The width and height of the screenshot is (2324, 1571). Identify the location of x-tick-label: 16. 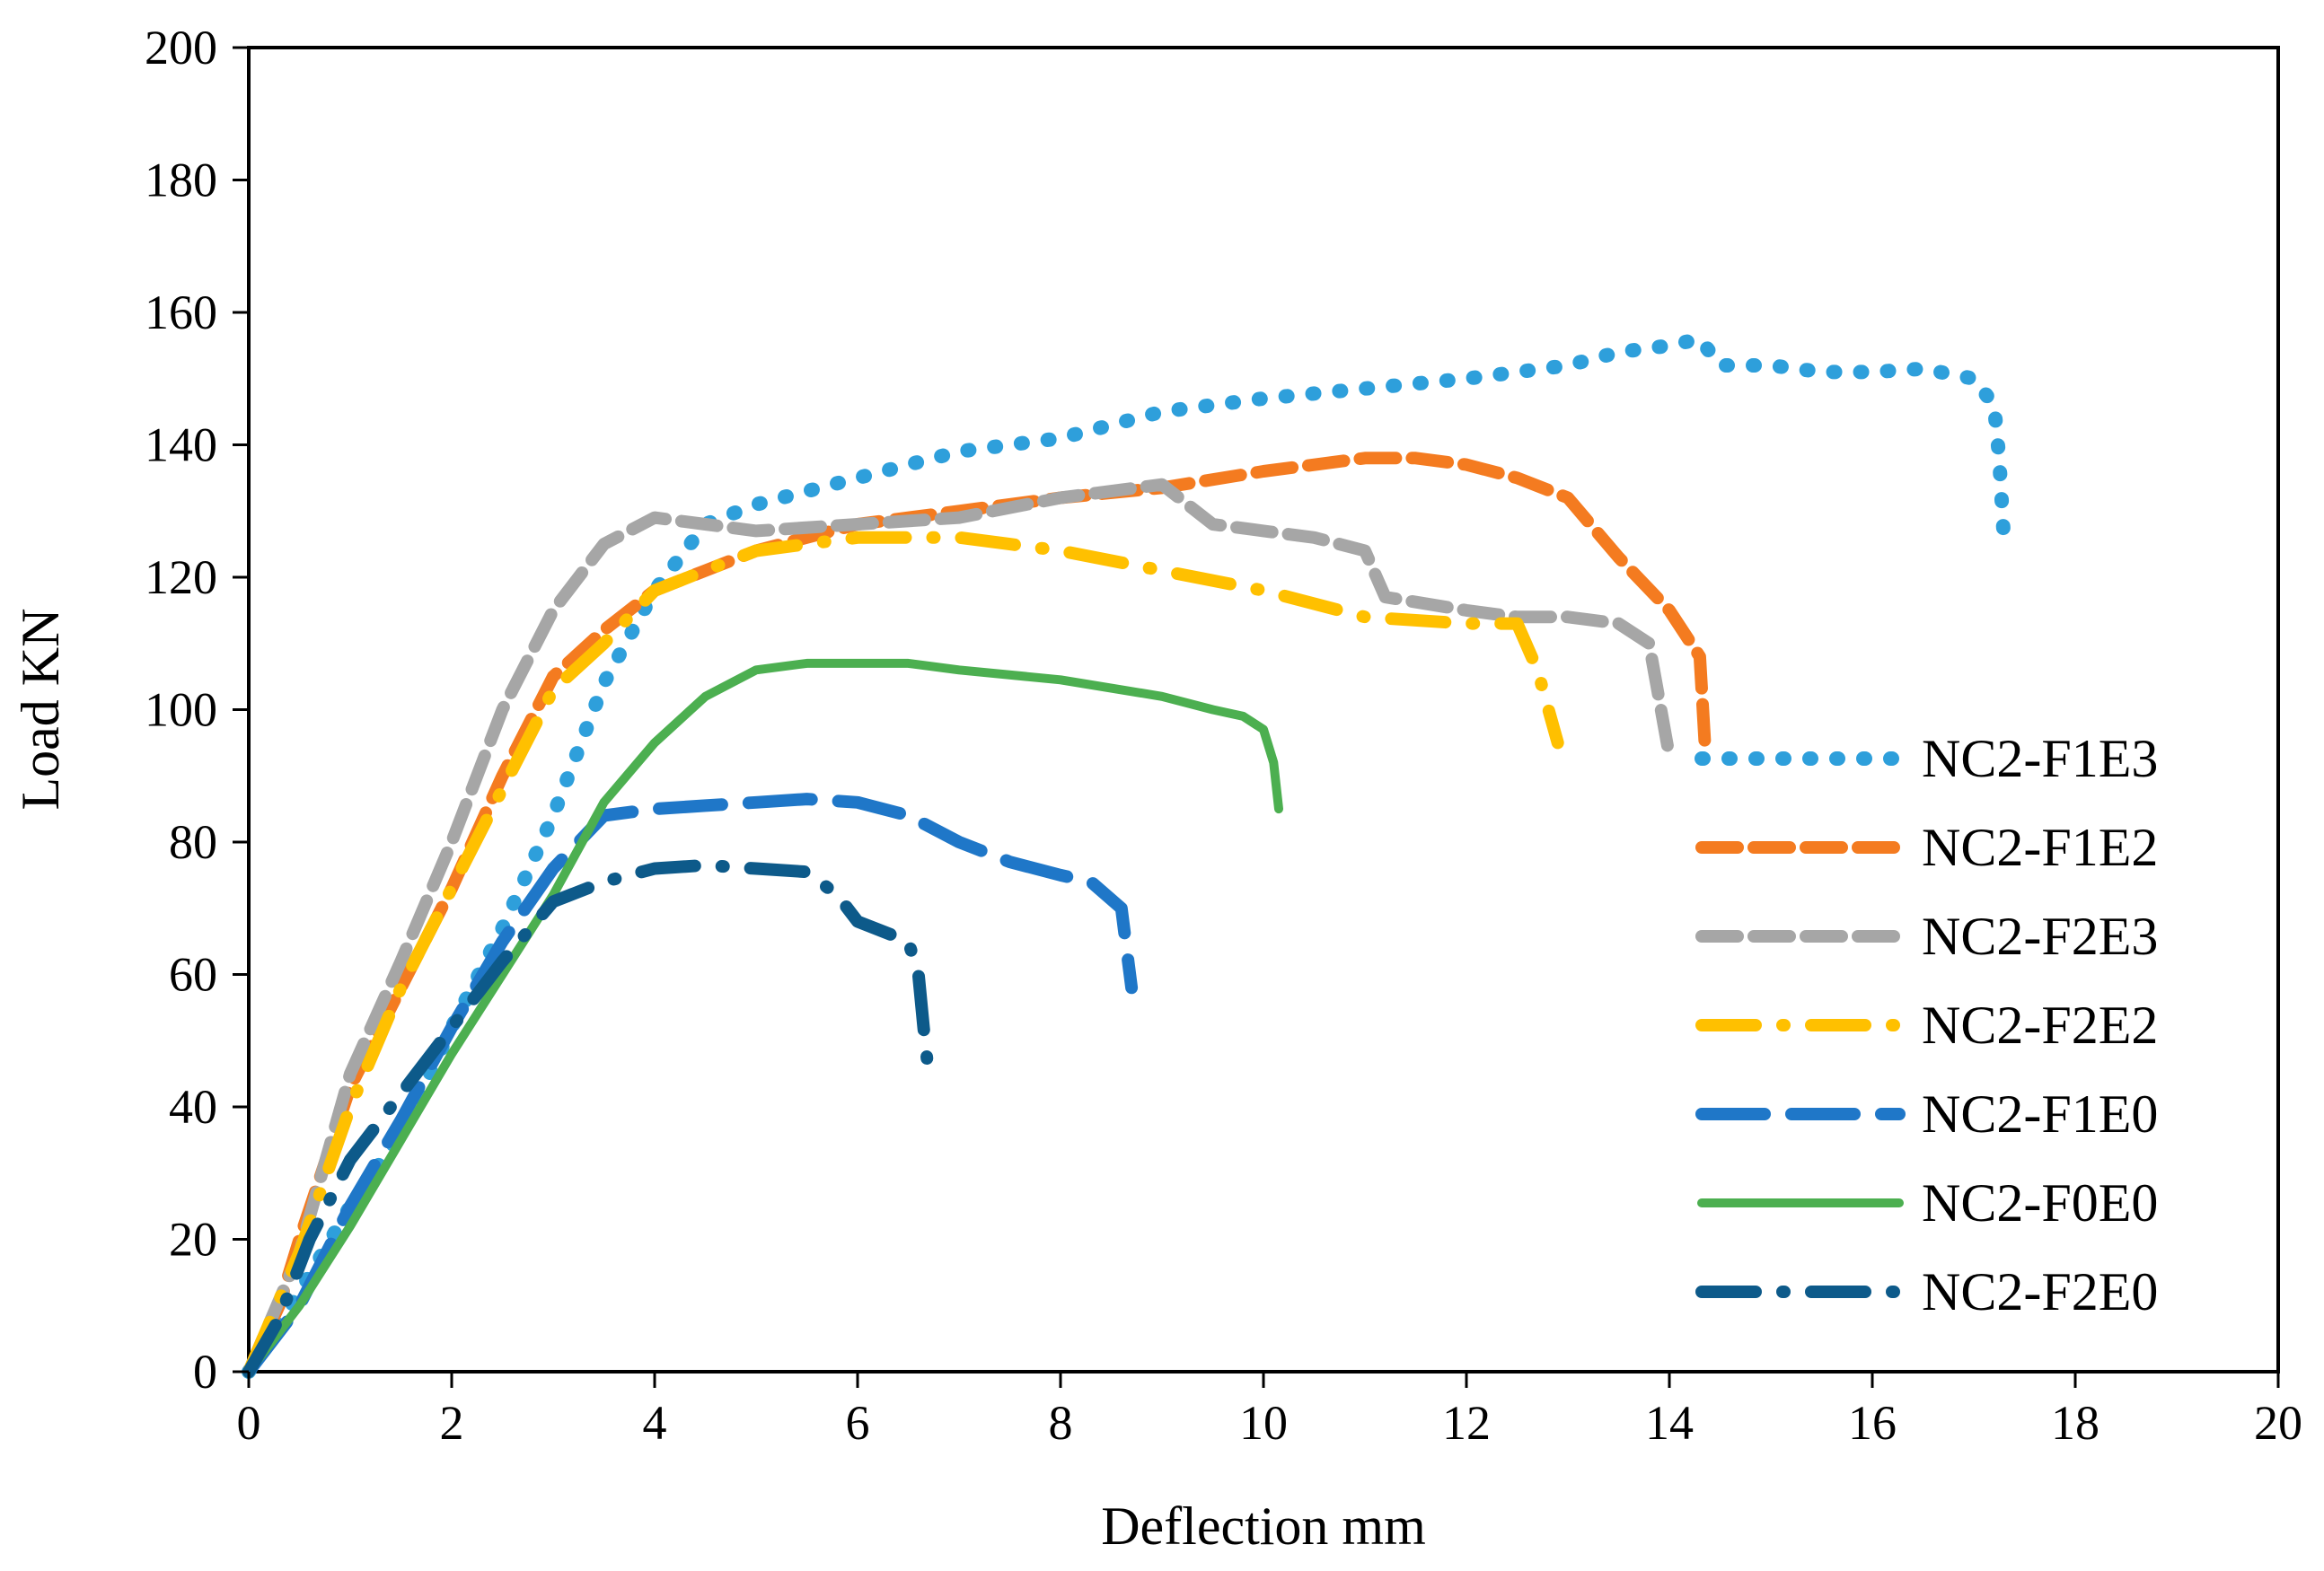
(1872, 1423).